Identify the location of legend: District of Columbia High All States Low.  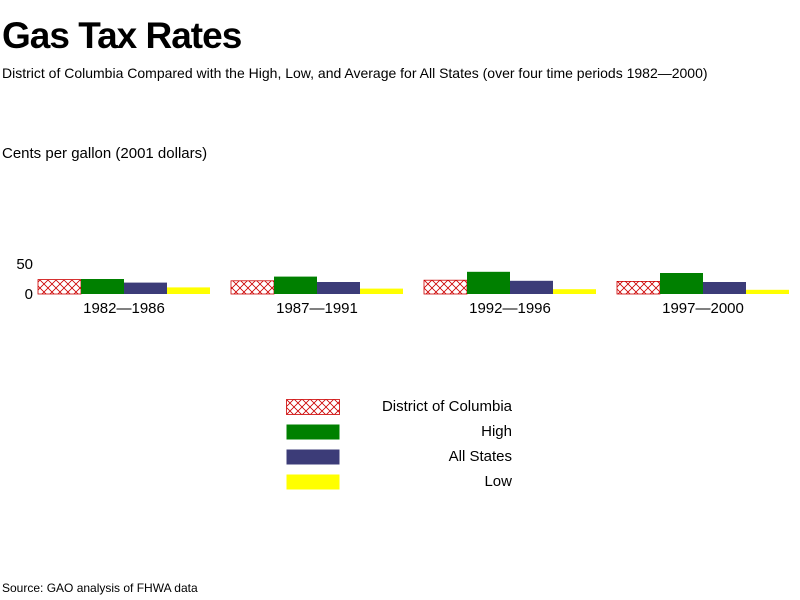
(406, 446).